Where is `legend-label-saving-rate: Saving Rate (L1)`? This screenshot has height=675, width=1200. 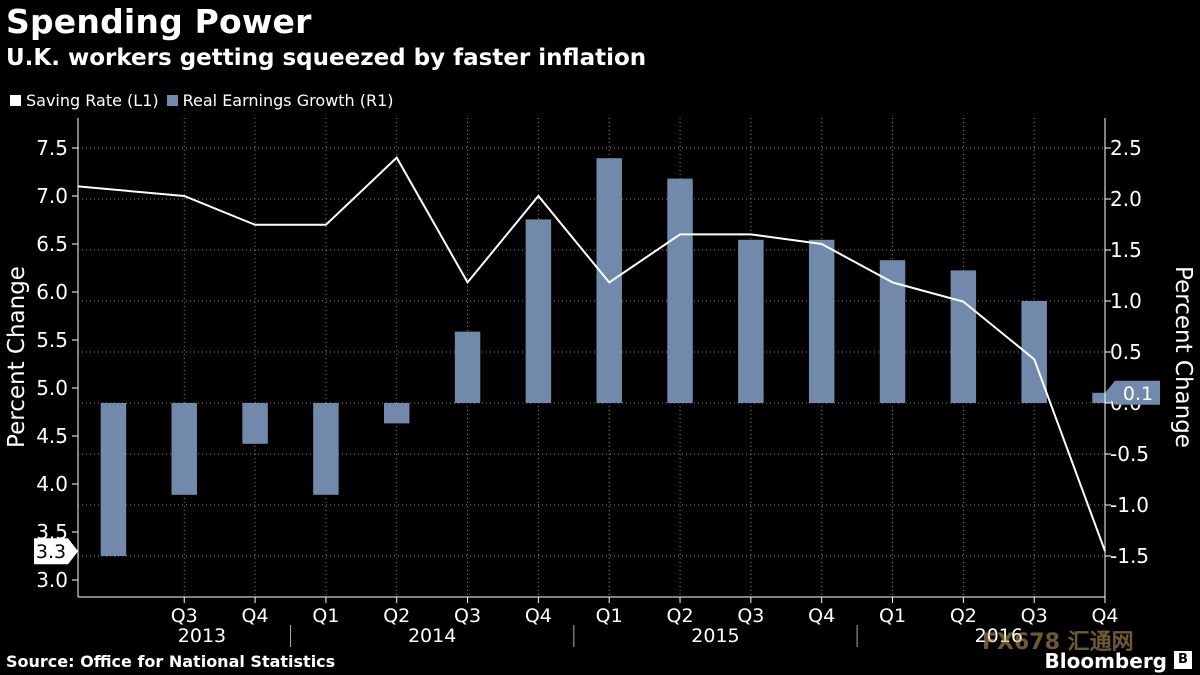
legend-label-saving-rate: Saving Rate (L1) is located at coordinates (92, 100).